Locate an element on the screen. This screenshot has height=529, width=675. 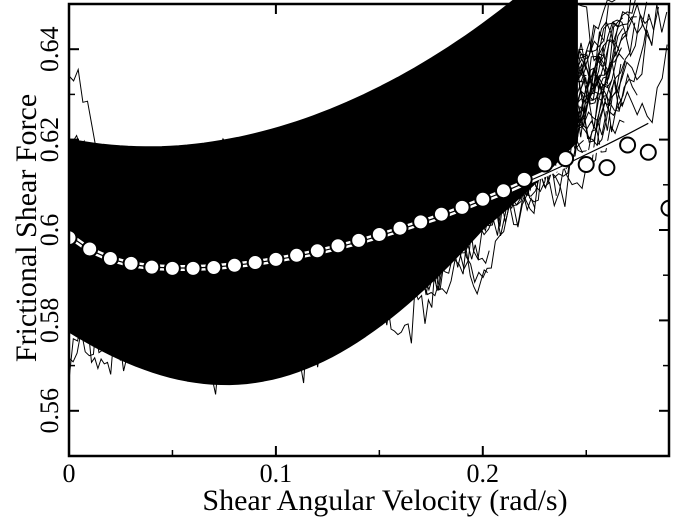
y-tick-label: 0.6 is located at coordinates (49, 230).